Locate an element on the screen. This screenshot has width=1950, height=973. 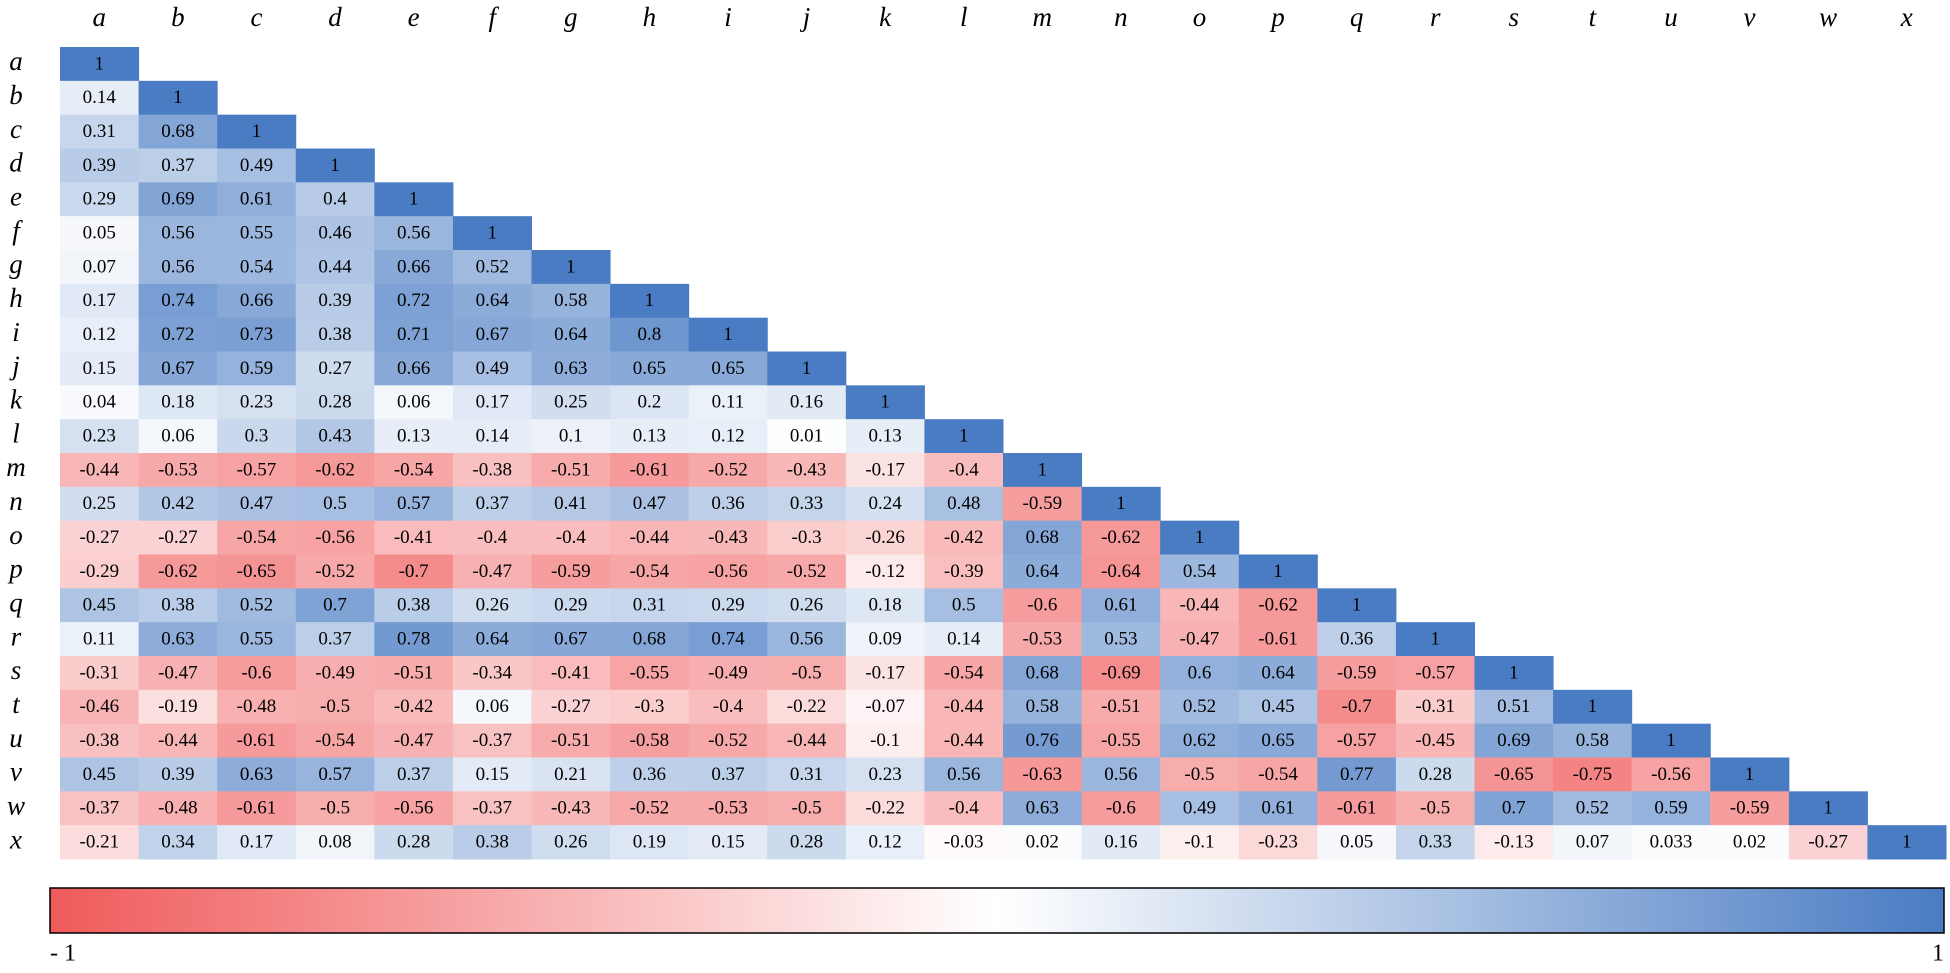
cell-label: -0.39 is located at coordinates (964, 571).